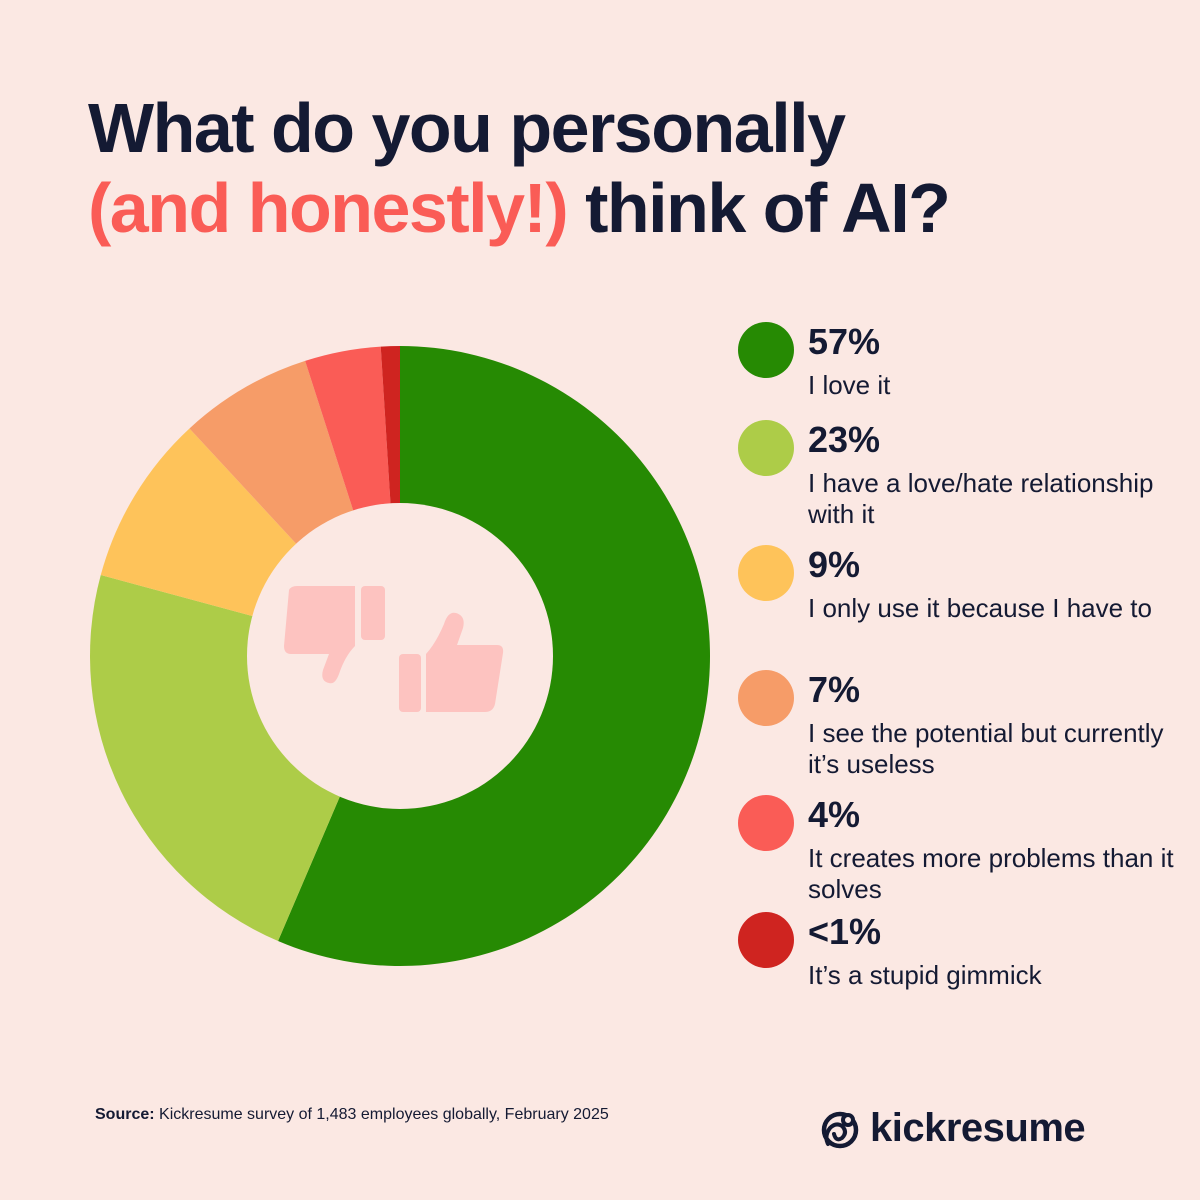 The width and height of the screenshot is (1200, 1200). What do you see at coordinates (451, 662) in the screenshot?
I see `thumbs-up-icon` at bounding box center [451, 662].